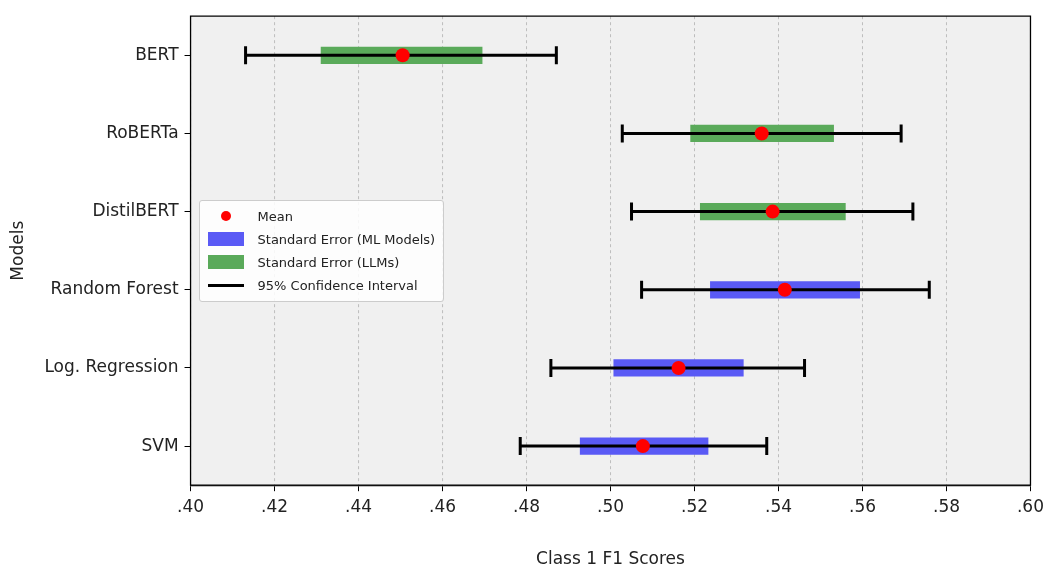  Describe the element at coordinates (443, 505) in the screenshot. I see `x-tick-label: .46` at that location.